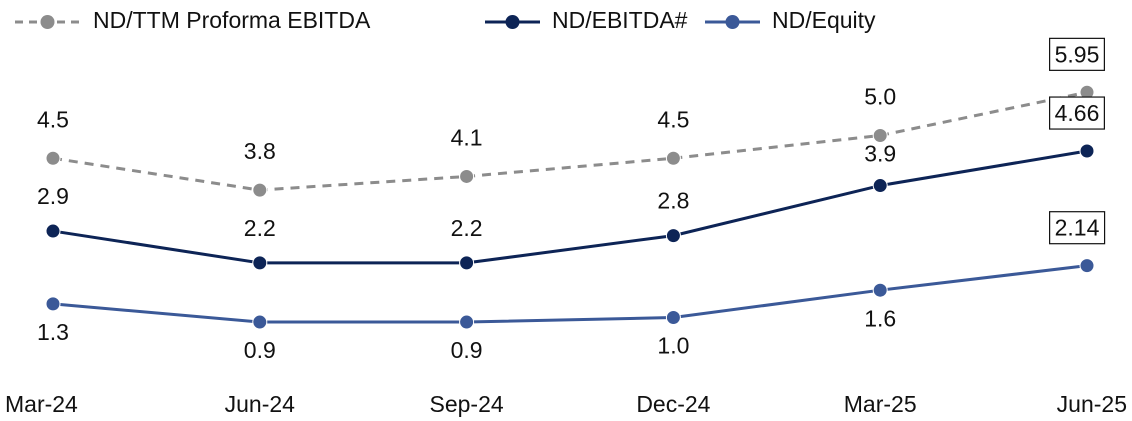  Describe the element at coordinates (880, 318) in the screenshot. I see `data-label: 1.6` at that location.